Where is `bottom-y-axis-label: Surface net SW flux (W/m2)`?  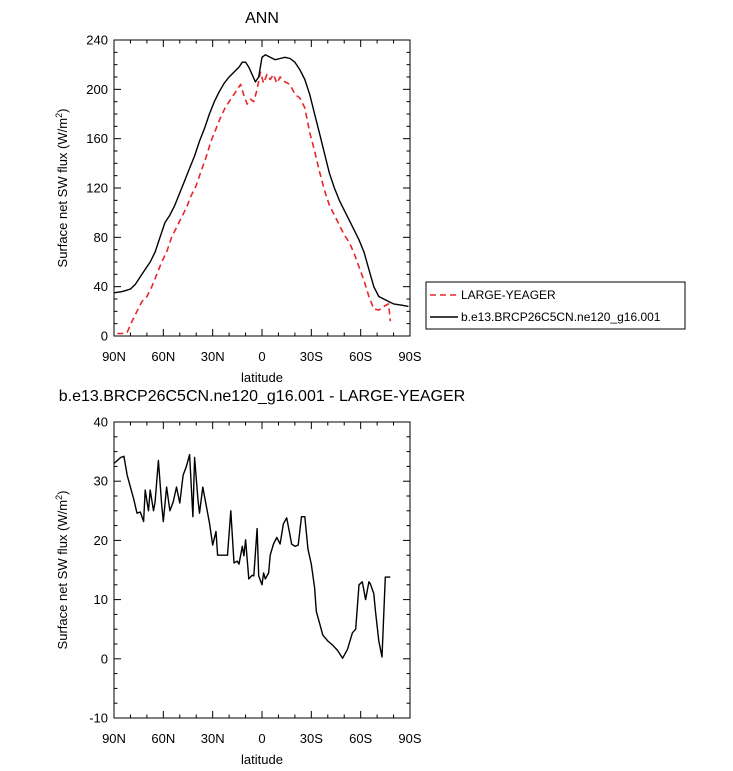 bottom-y-axis-label: Surface net SW flux (W/m2) is located at coordinates (62, 570).